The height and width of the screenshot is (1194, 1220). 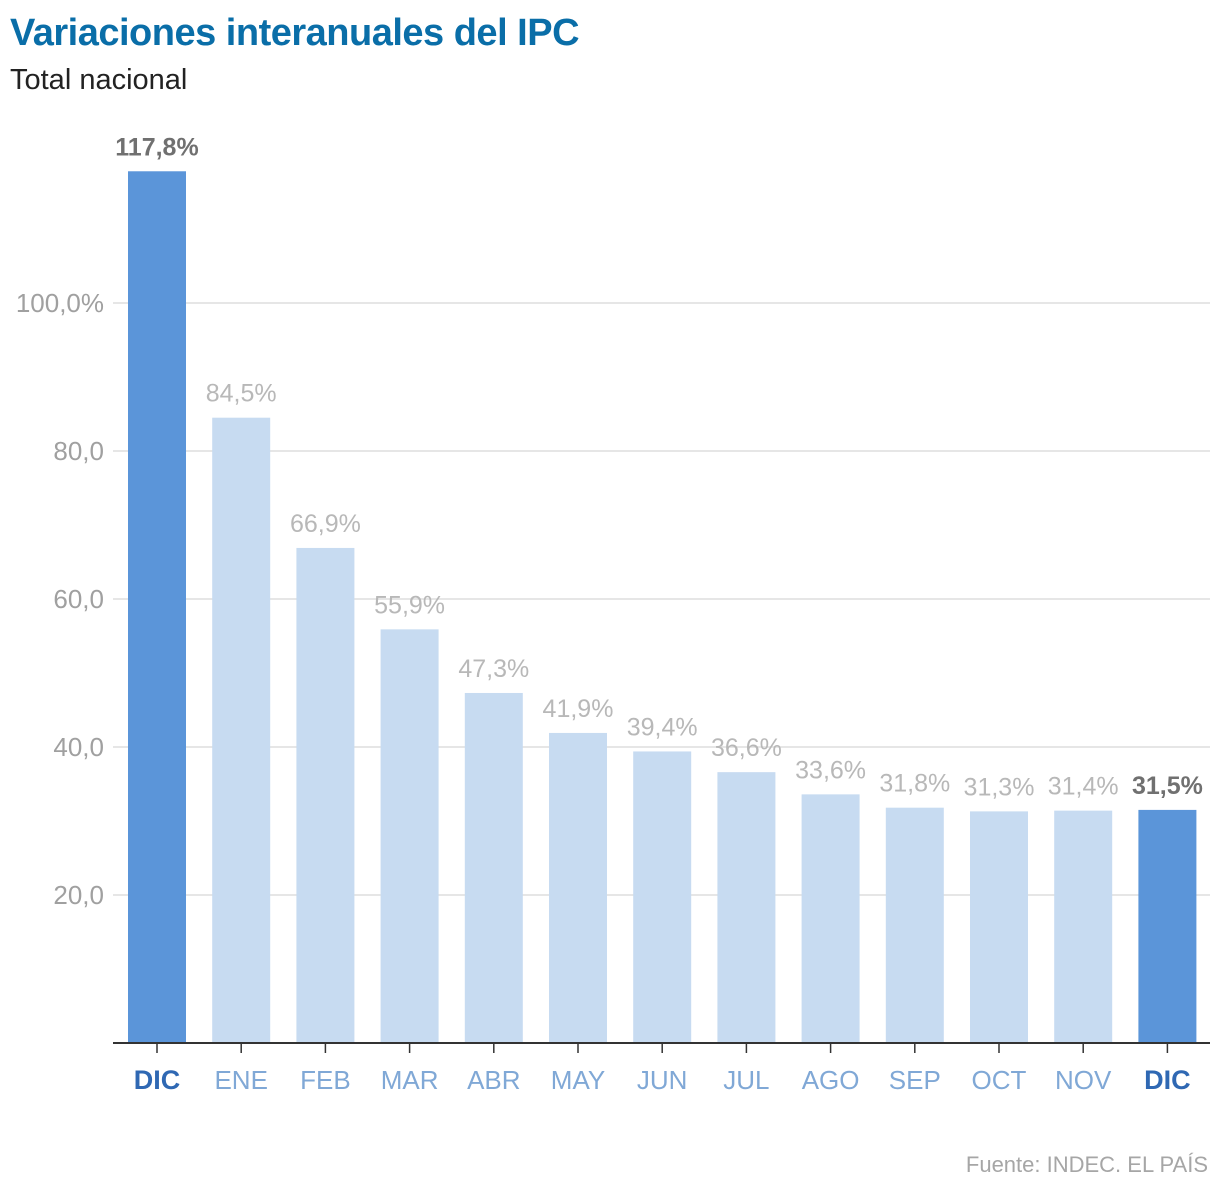 I want to click on y-axis-ticks: 20,0 40,0 60,0 80,0 100,0%, so click(x=60, y=599).